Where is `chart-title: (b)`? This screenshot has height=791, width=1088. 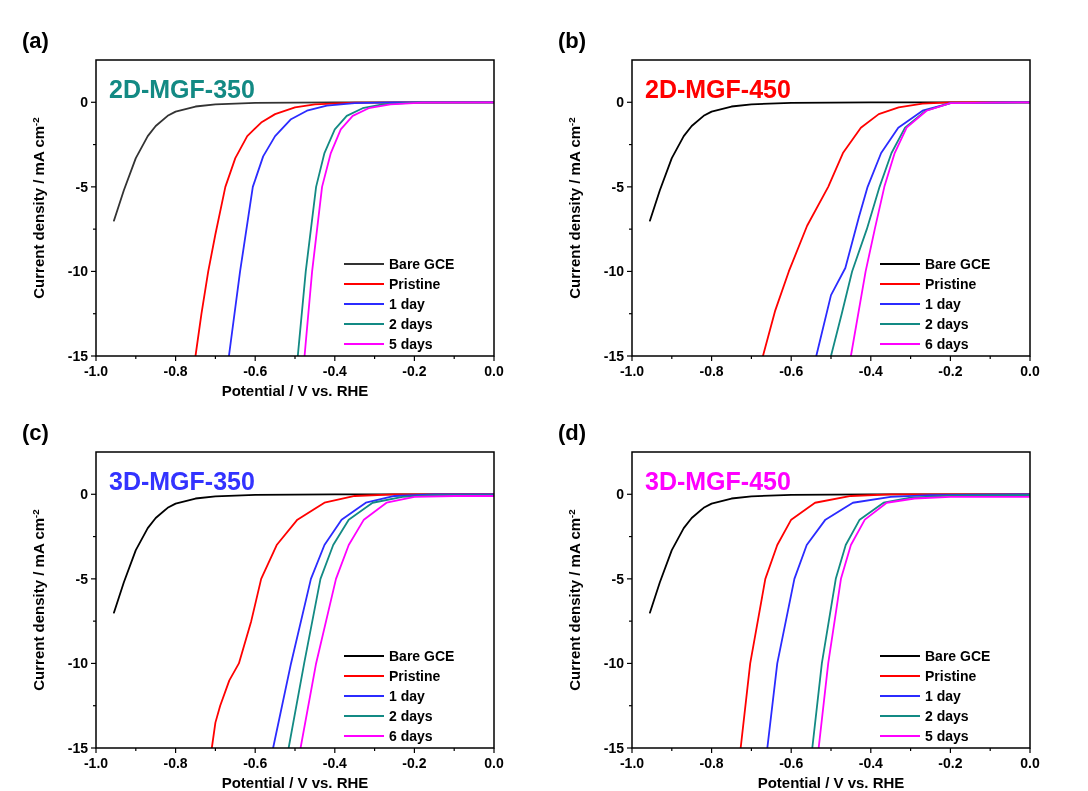 chart-title: (b) is located at coordinates (572, 40).